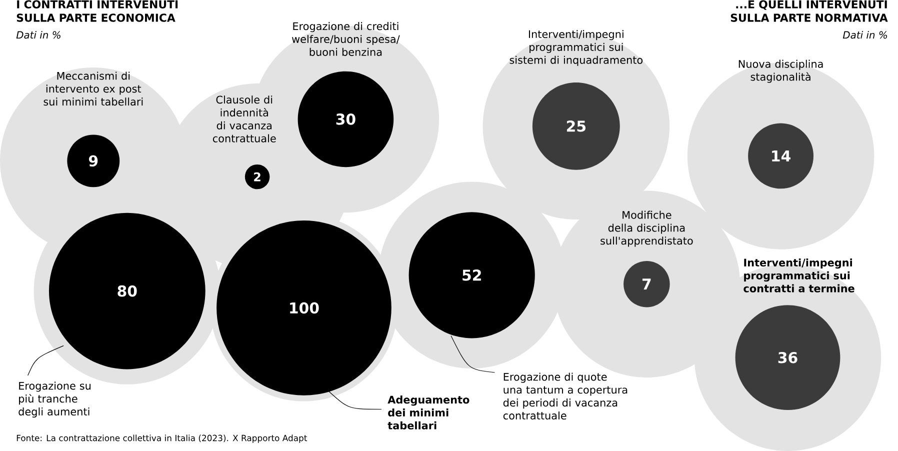 The image size is (898, 451). I want to click on category-label: Interventi/impegni programmatici sui sistemi di inquadramento, so click(576, 48).